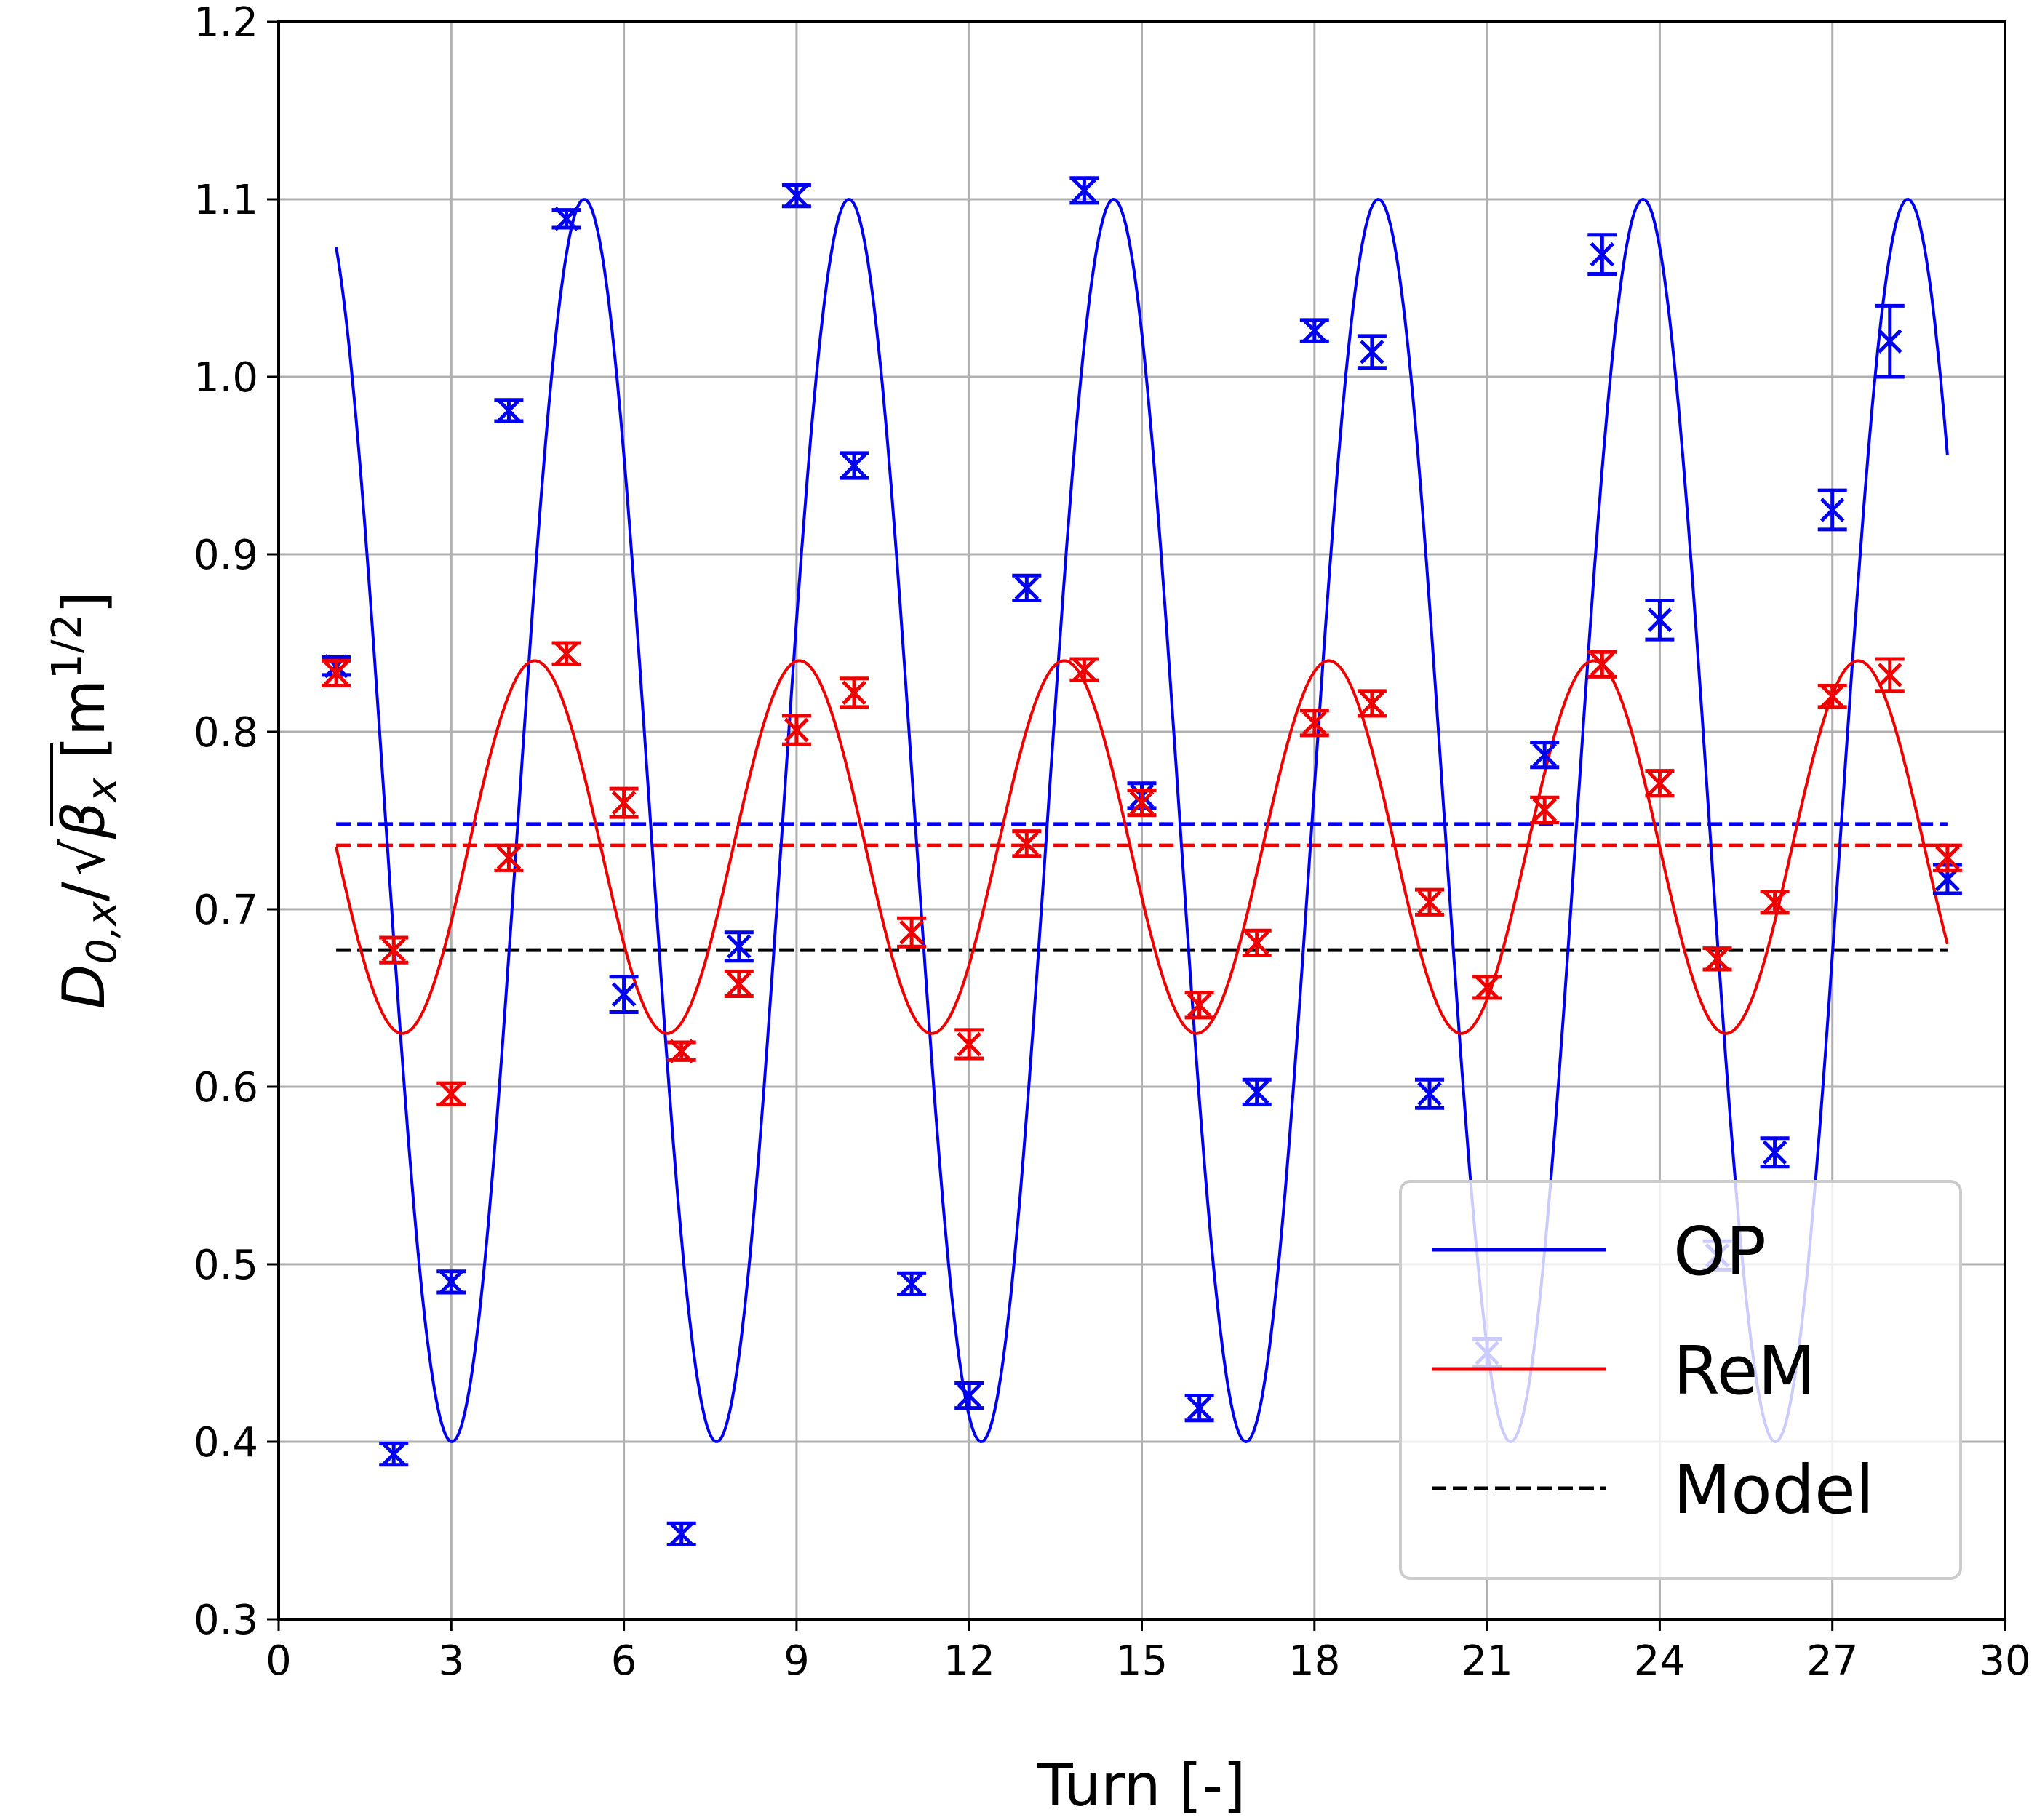  Describe the element at coordinates (451, 1661) in the screenshot. I see `x-tick-label: 3` at that location.